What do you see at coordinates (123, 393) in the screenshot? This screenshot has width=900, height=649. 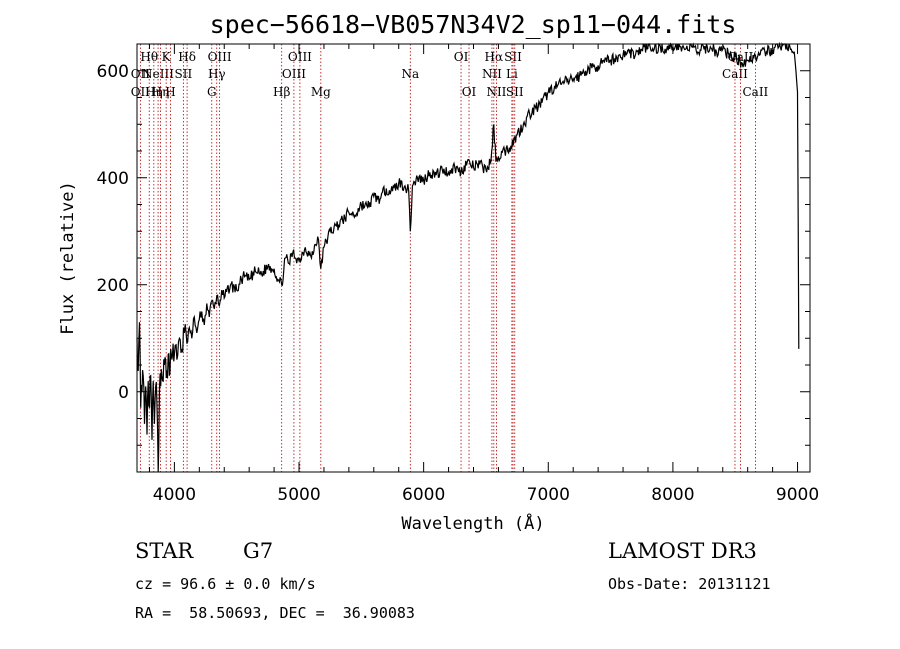 I see `y-tick-label: 0` at bounding box center [123, 393].